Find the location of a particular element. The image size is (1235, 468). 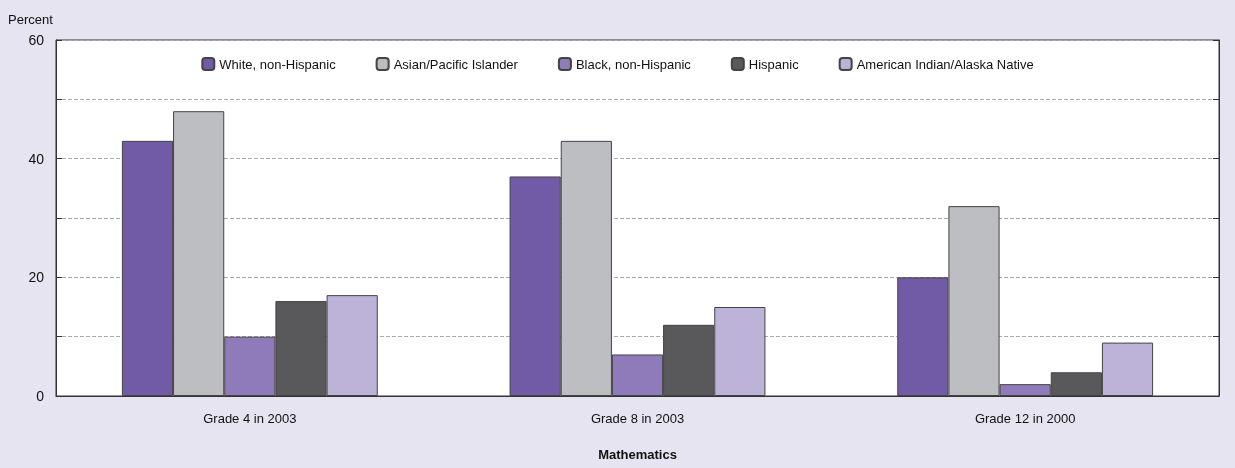

y-tick-label: 40 is located at coordinates (36, 158).